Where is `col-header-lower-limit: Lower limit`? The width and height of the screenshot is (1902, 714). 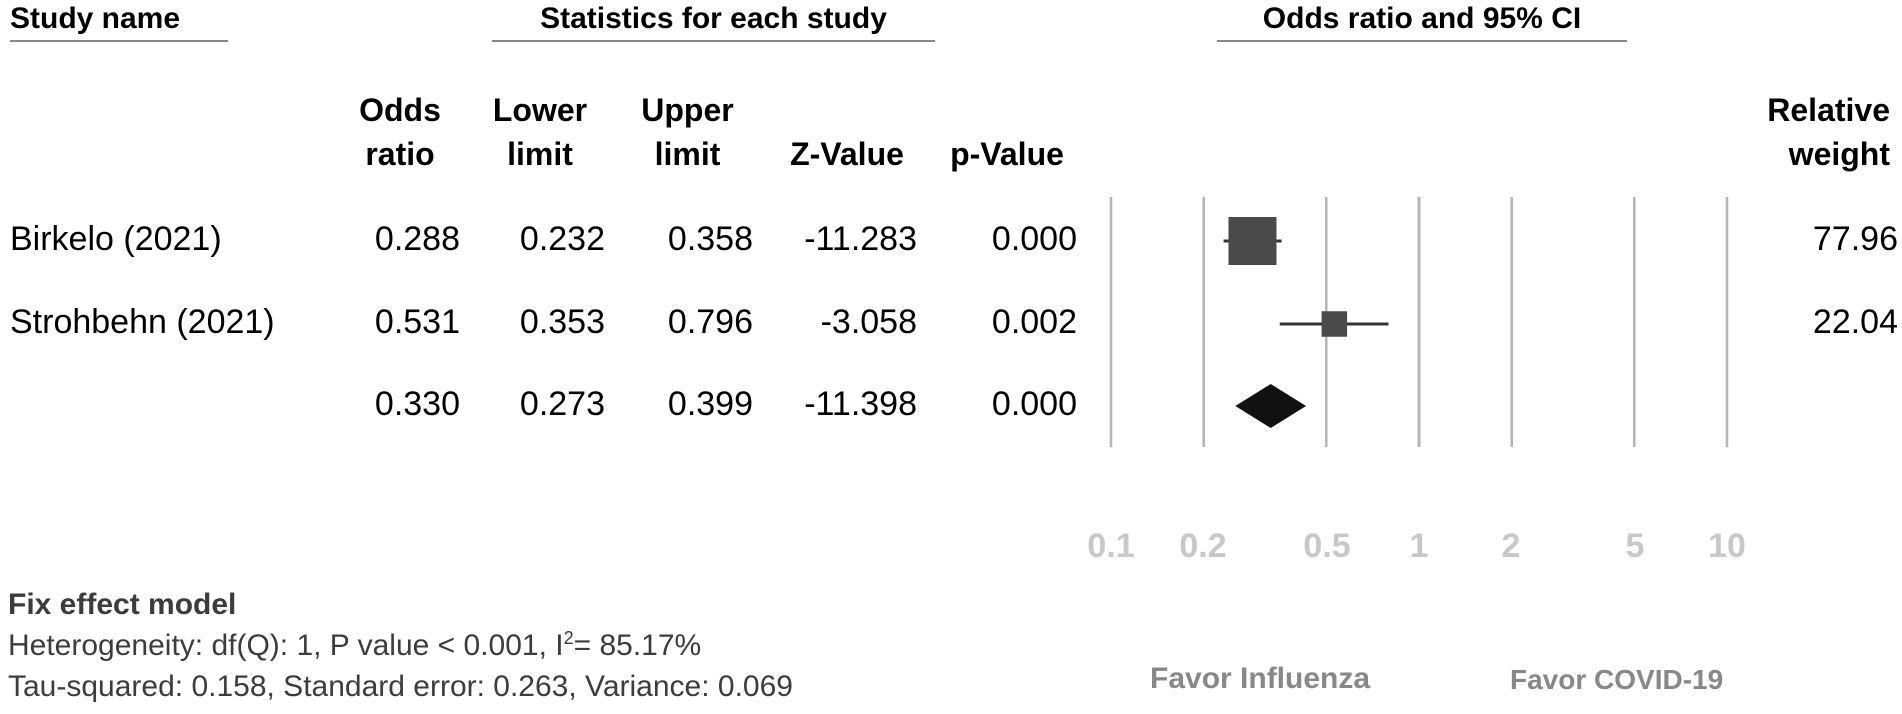
col-header-lower-limit: Lower limit is located at coordinates (540, 132).